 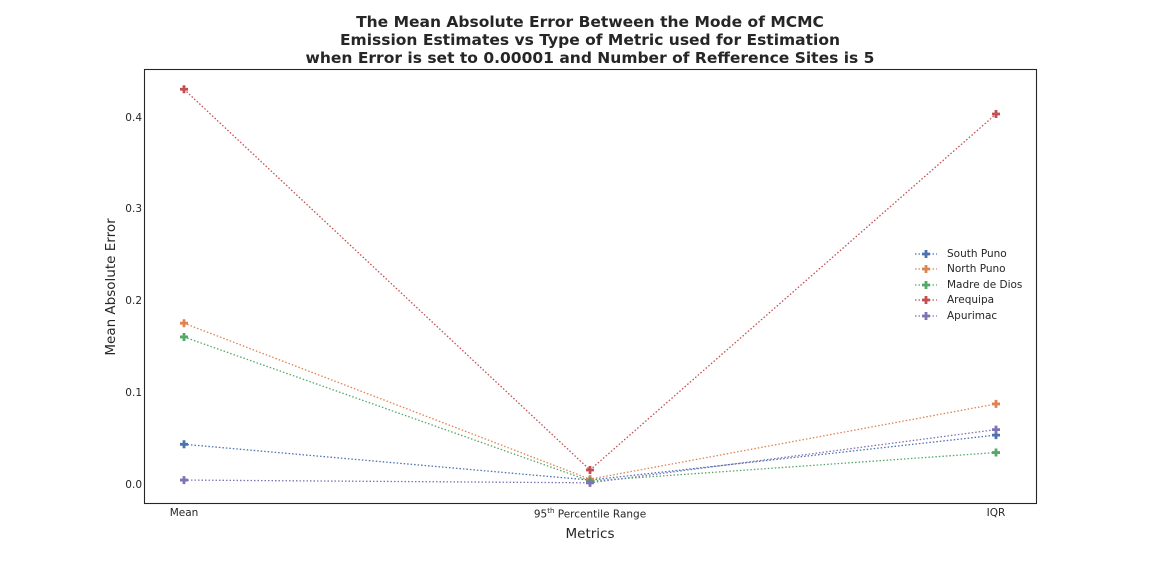 I want to click on x-tick-95-text: 95, so click(x=540, y=514).